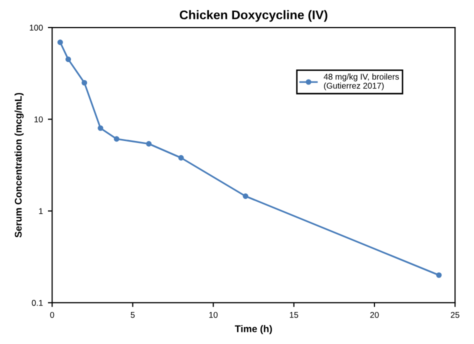 The image size is (474, 344). I want to click on x-tick-label: 15, so click(294, 315).